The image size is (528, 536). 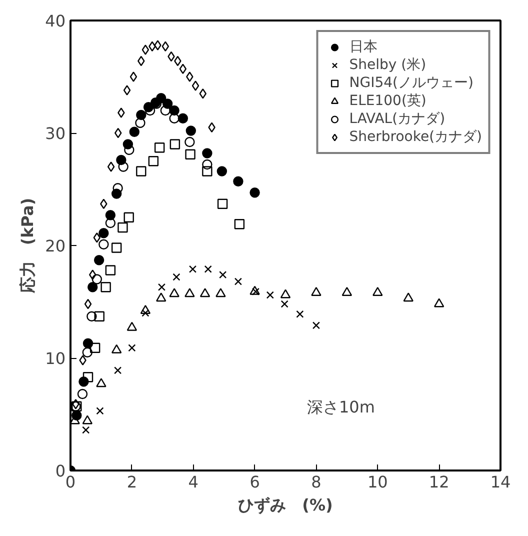 I want to click on x-tick-label: 6, so click(x=255, y=482).